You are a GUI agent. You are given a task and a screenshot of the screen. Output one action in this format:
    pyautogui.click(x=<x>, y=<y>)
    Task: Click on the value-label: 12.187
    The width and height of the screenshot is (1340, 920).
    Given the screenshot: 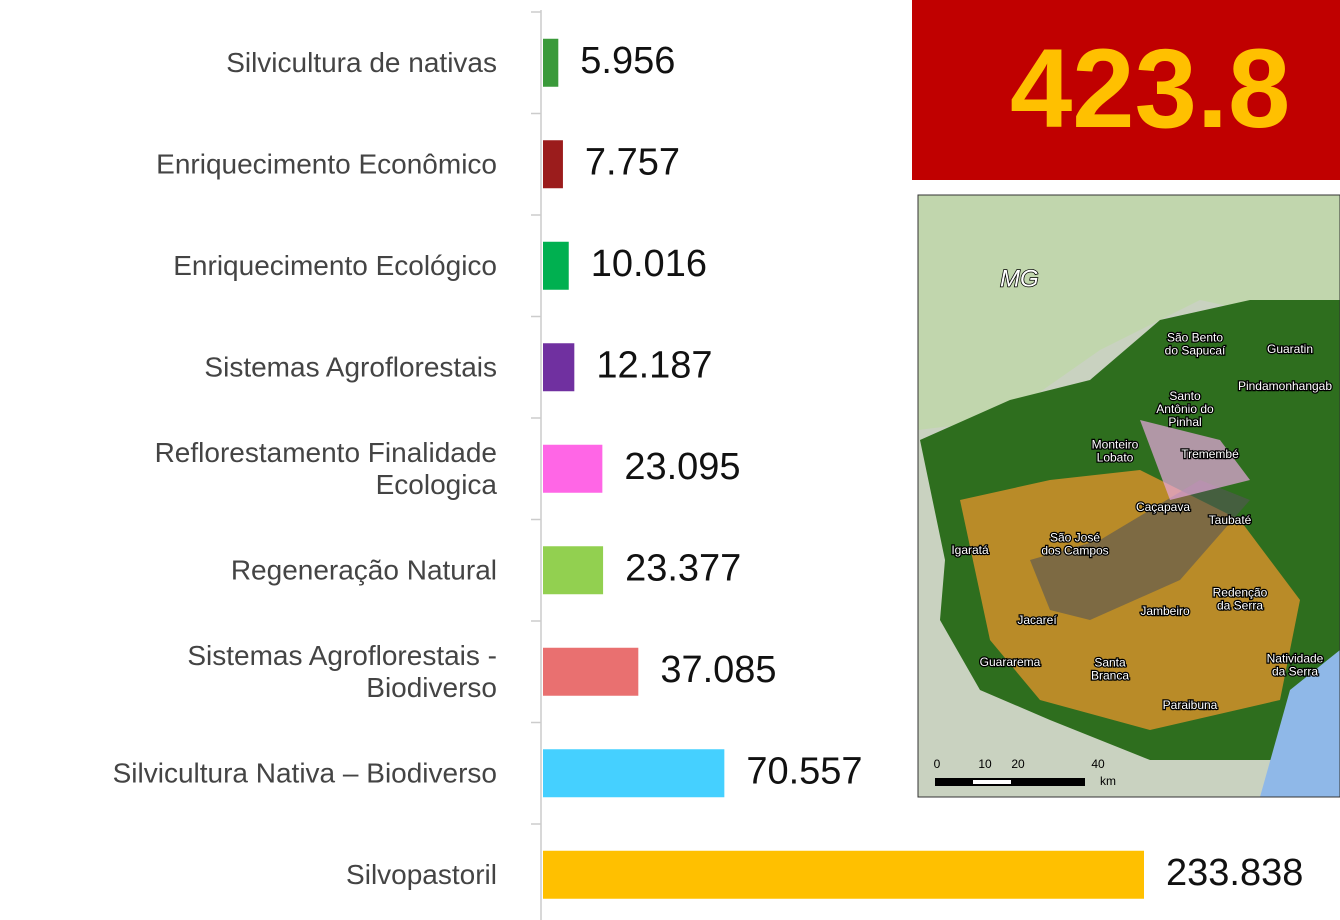 What is the action you would take?
    pyautogui.click(x=654, y=365)
    